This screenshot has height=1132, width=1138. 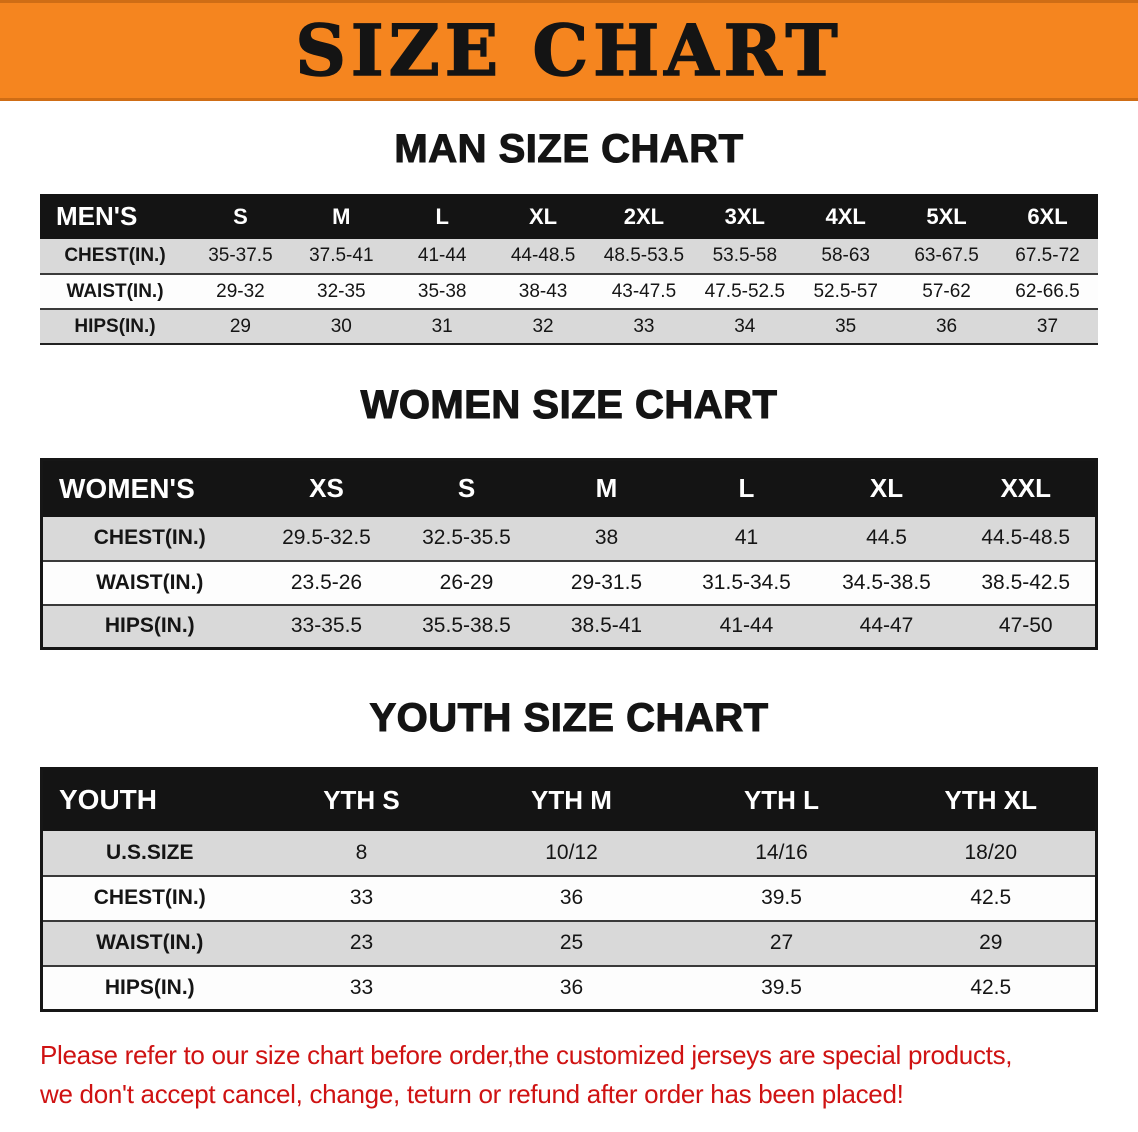 What do you see at coordinates (946, 216) in the screenshot?
I see `size-column-header: 5XL` at bounding box center [946, 216].